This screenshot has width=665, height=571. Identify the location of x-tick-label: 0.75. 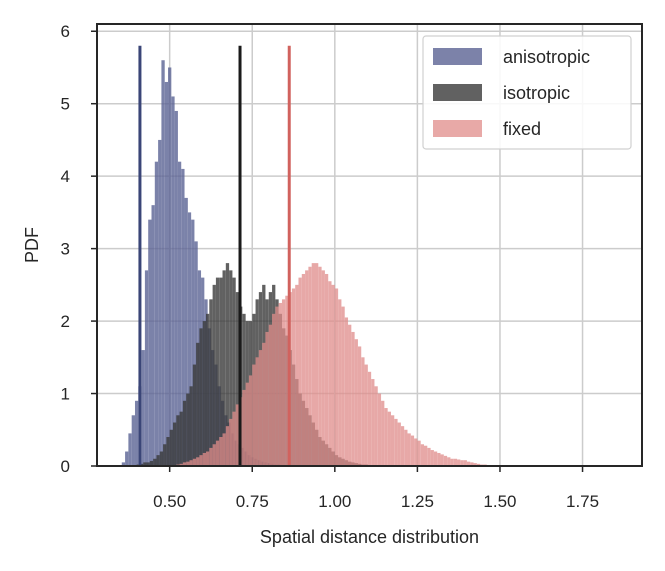
(252, 501).